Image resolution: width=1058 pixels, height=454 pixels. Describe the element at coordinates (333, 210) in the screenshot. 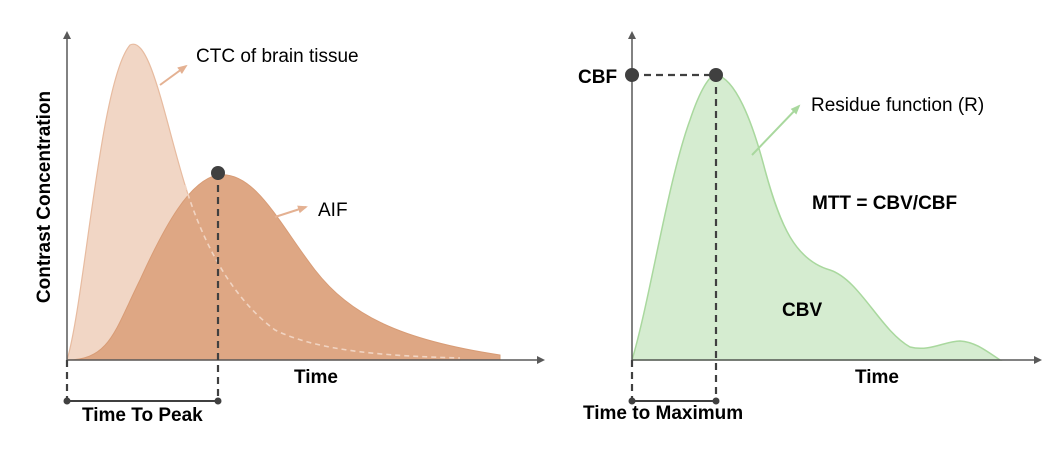

I see `aif-label: AIF` at that location.